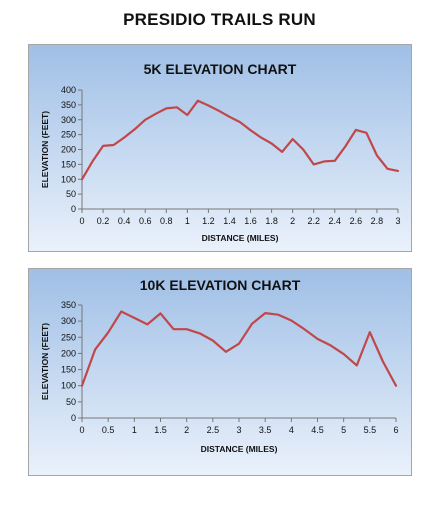 Image resolution: width=439 pixels, height=514 pixels. What do you see at coordinates (166, 221) in the screenshot?
I see `x-tick-label: 0.8` at bounding box center [166, 221].